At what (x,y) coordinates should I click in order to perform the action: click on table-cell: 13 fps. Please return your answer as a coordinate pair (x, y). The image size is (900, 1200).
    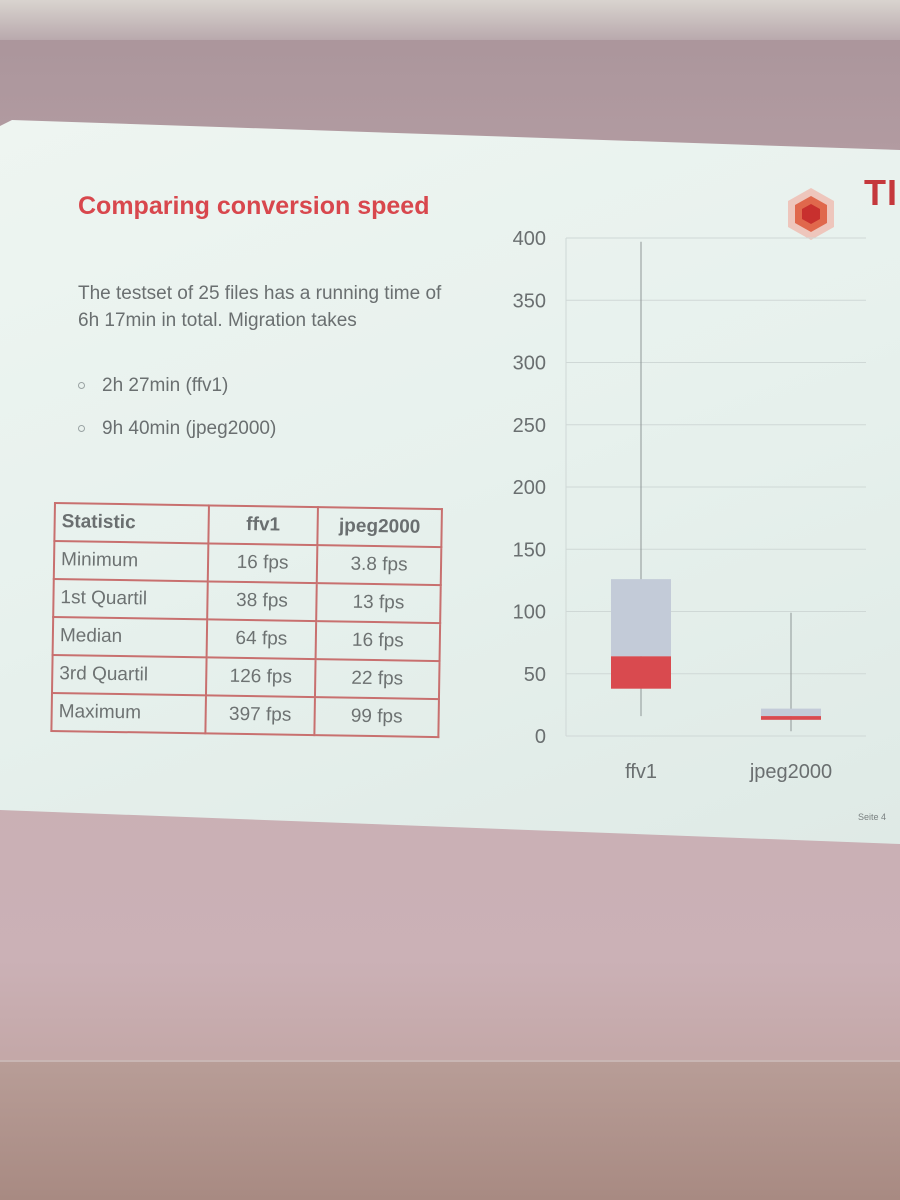
    Looking at the image, I should click on (378, 603).